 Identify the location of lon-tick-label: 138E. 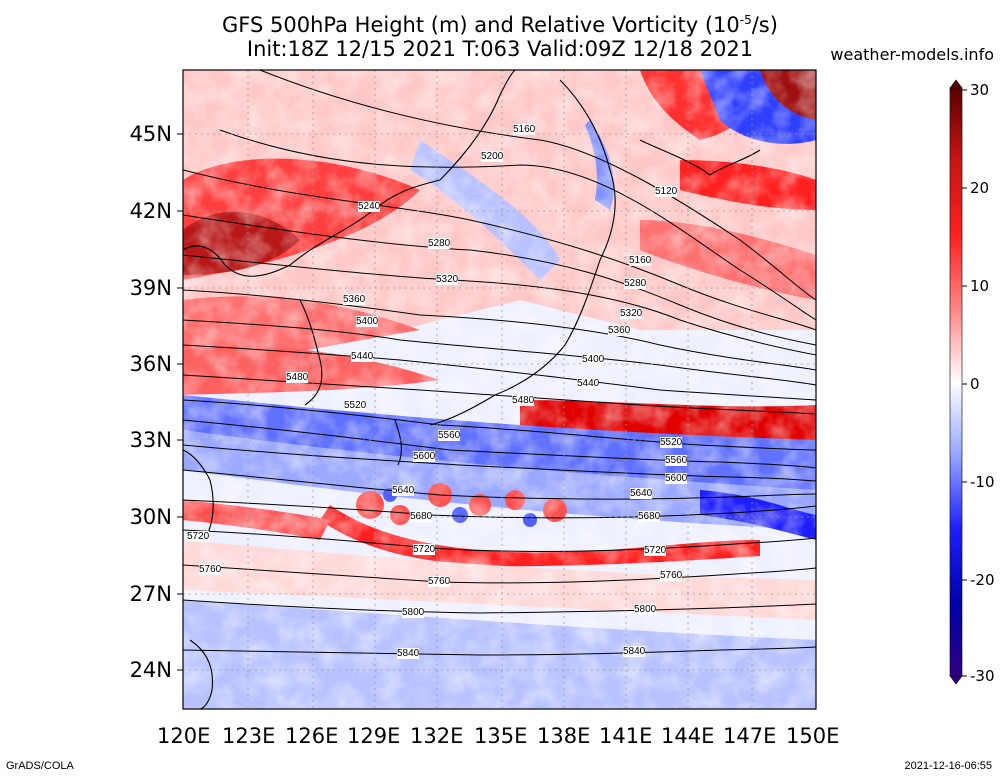
(564, 736).